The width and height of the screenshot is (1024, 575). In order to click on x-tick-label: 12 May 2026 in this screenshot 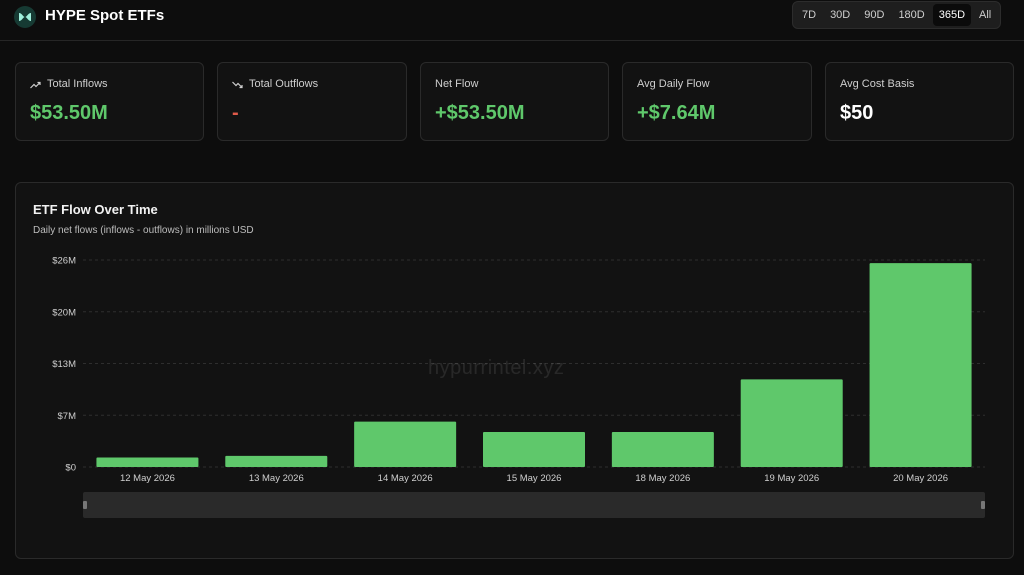, I will do `click(147, 478)`.